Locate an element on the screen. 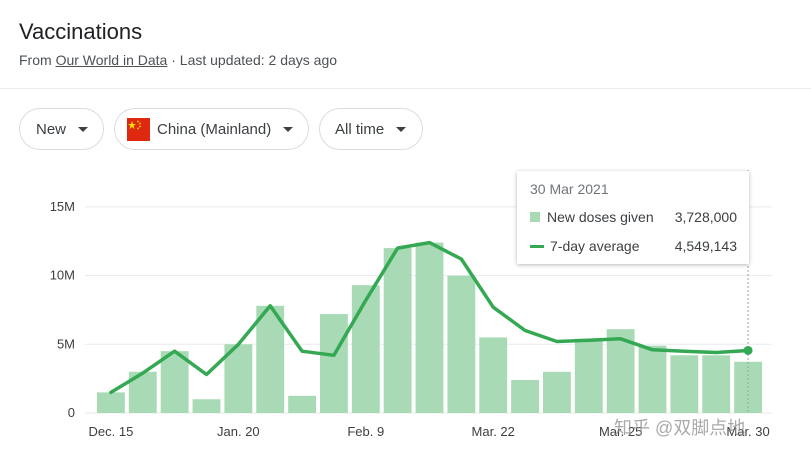 The image size is (811, 458). tooltip-average-row: 7-day average 4,549,143 is located at coordinates (633, 246).